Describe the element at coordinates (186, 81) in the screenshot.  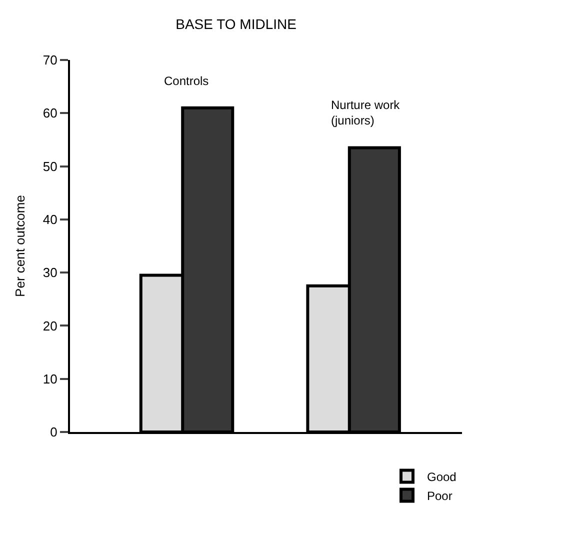
I see `x-tick-label: Controls` at that location.